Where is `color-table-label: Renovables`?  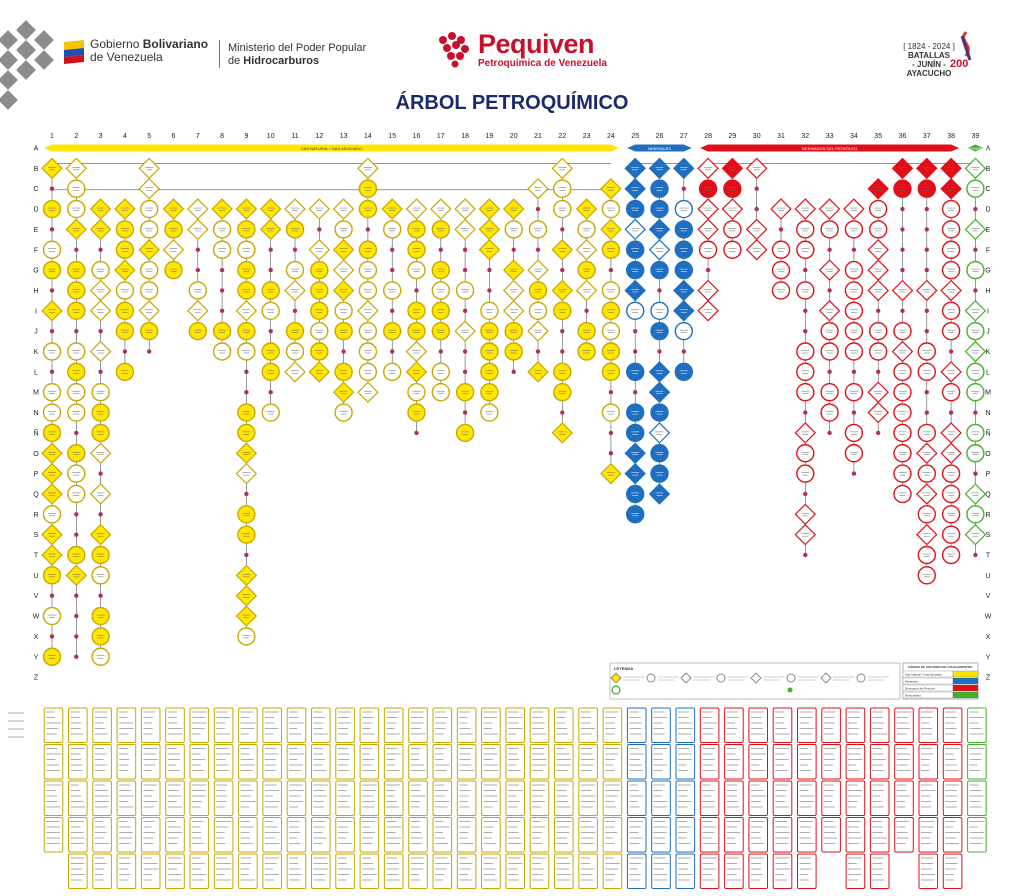 color-table-label: Renovables is located at coordinates (913, 695).